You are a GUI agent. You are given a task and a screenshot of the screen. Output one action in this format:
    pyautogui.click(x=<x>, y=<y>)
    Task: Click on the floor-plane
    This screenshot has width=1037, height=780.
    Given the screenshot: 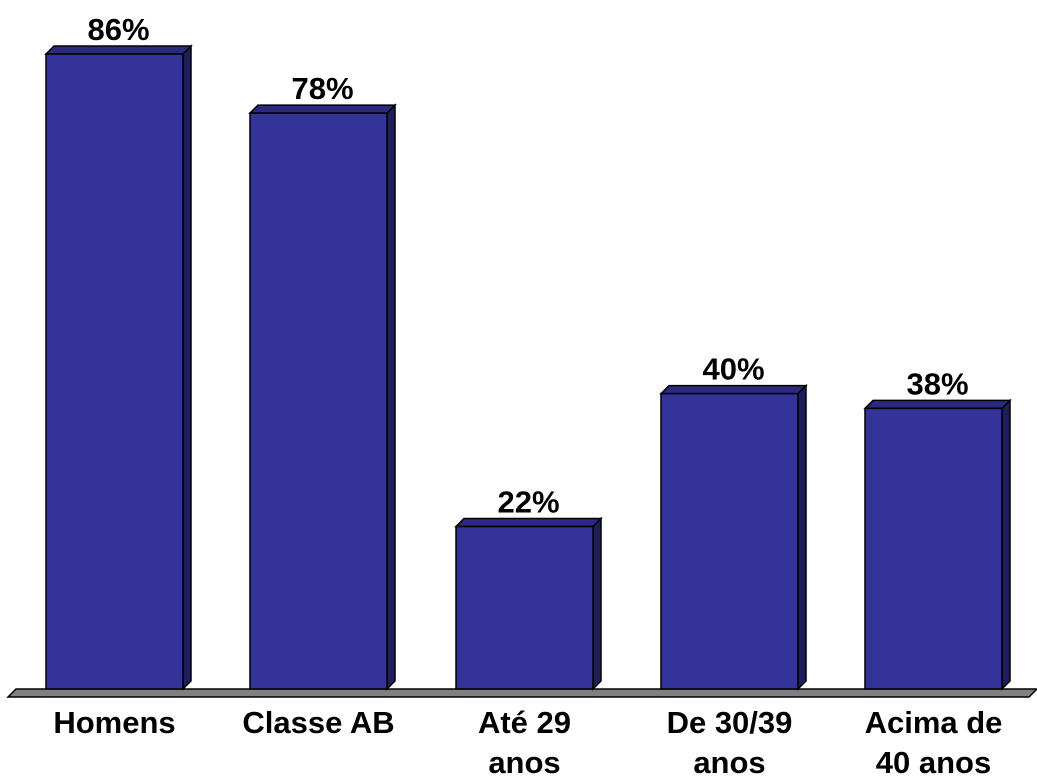 What is the action you would take?
    pyautogui.click(x=521, y=693)
    